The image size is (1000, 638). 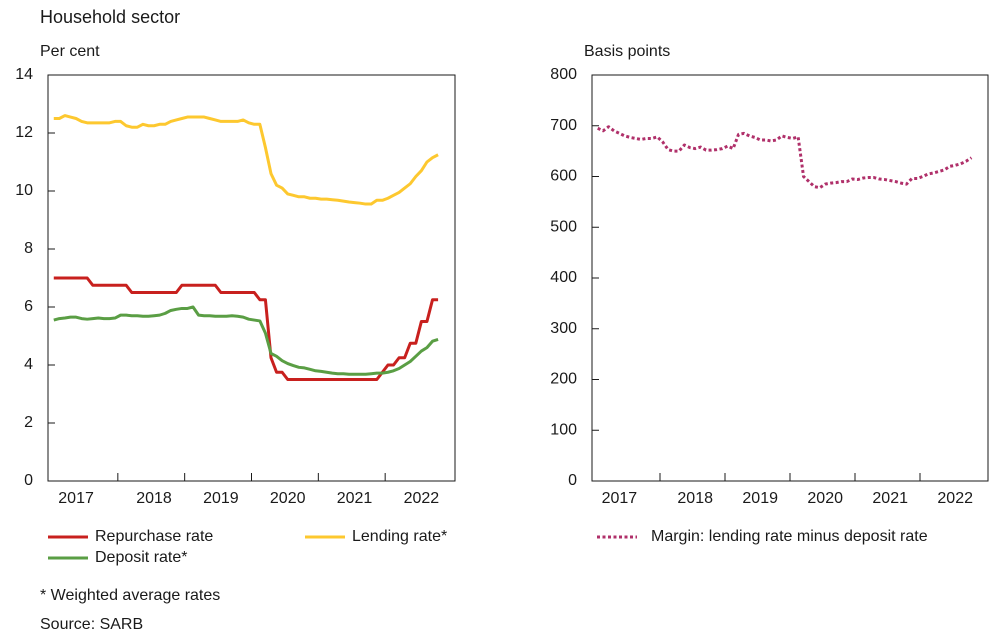 I want to click on y-tick-label: 500, so click(x=563, y=226).